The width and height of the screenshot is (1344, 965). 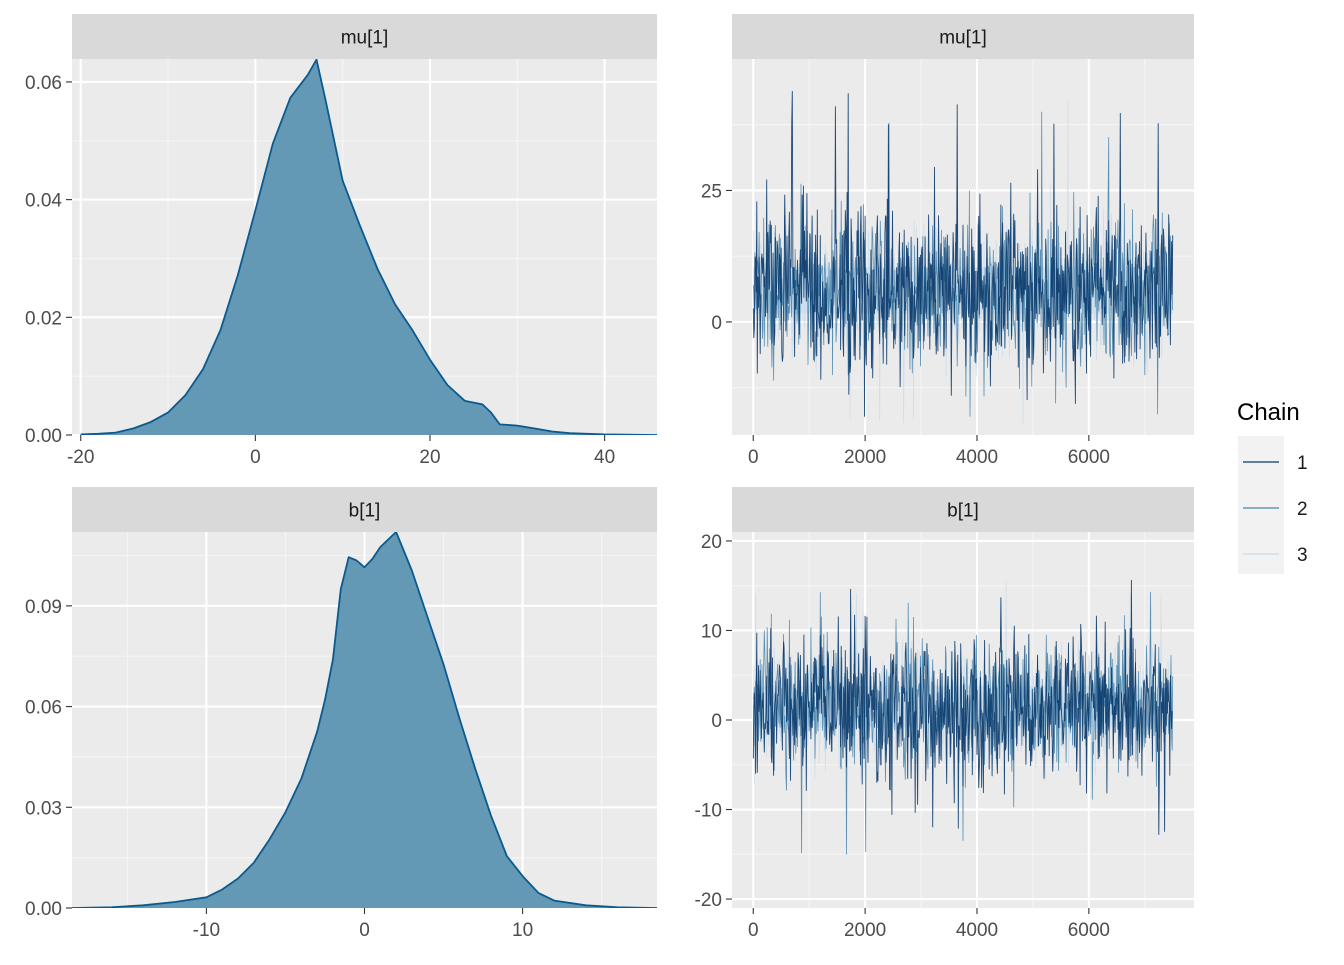 What do you see at coordinates (522, 930) in the screenshot?
I see `x-tick-label: 10` at bounding box center [522, 930].